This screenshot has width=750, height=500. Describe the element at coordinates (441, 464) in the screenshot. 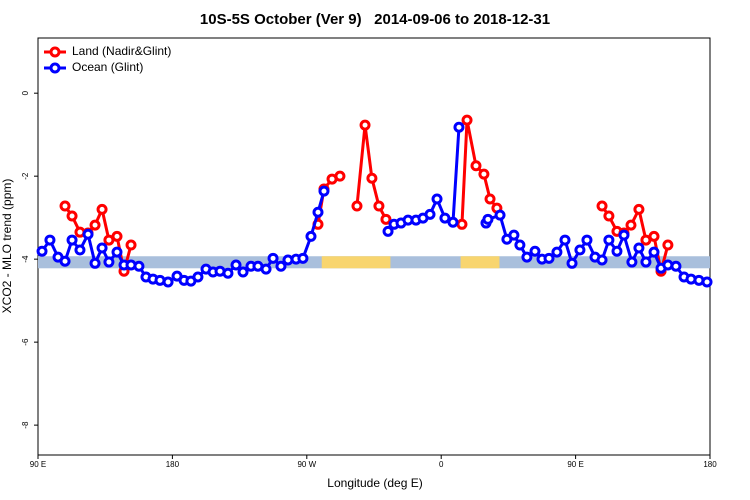

I see `x-tick-label: 0` at that location.